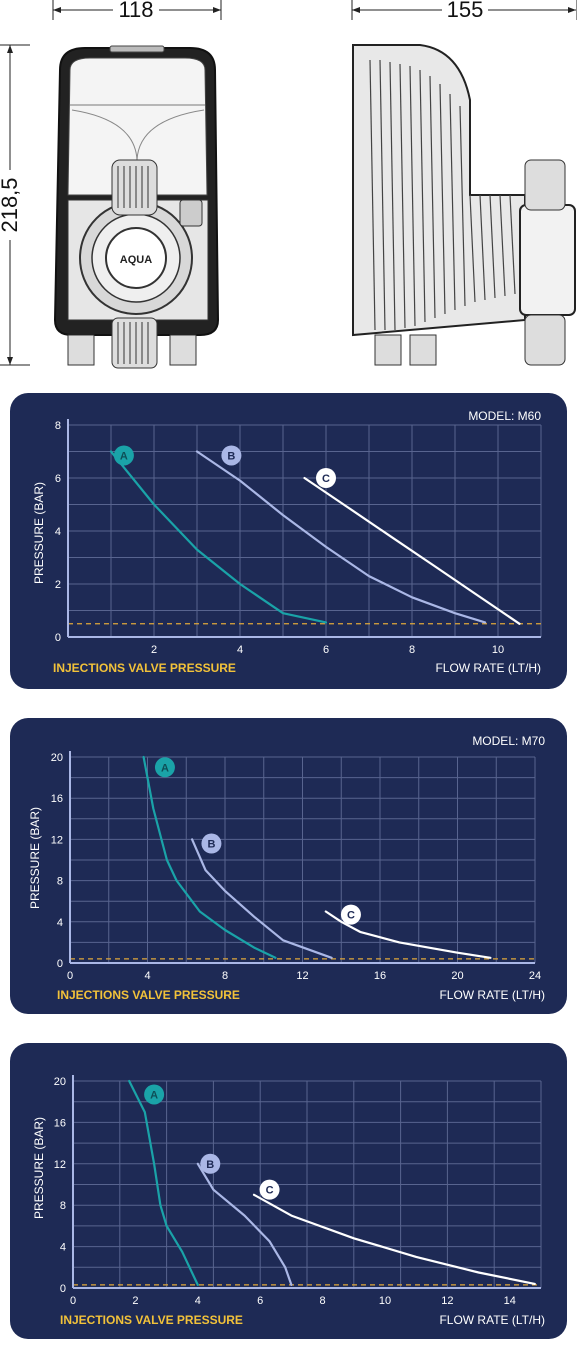 The width and height of the screenshot is (577, 1356). What do you see at coordinates (504, 416) in the screenshot?
I see `model-label: MODEL: M60` at bounding box center [504, 416].